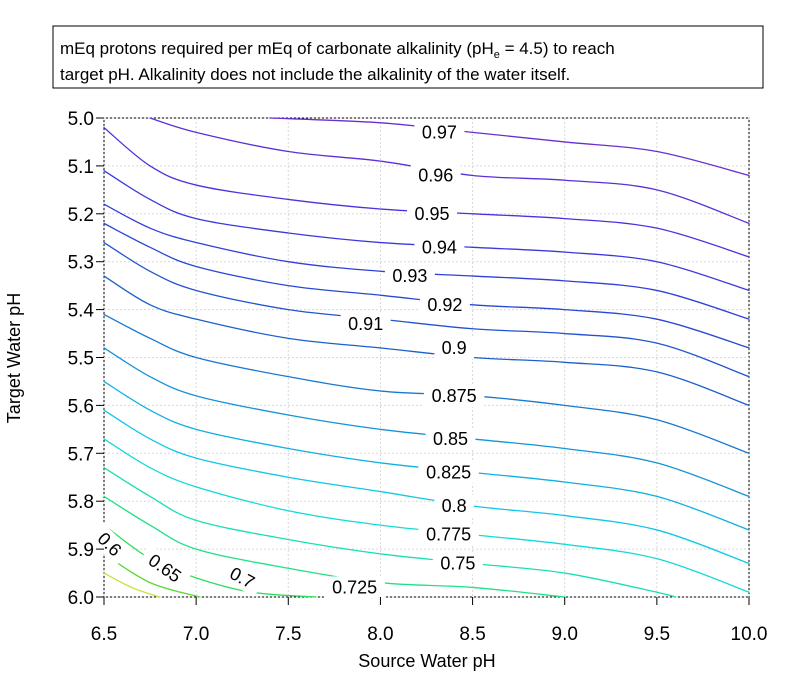 This screenshot has height=673, width=800. Describe the element at coordinates (81, 311) in the screenshot. I see `y-tick-label-4: 5.4` at that location.